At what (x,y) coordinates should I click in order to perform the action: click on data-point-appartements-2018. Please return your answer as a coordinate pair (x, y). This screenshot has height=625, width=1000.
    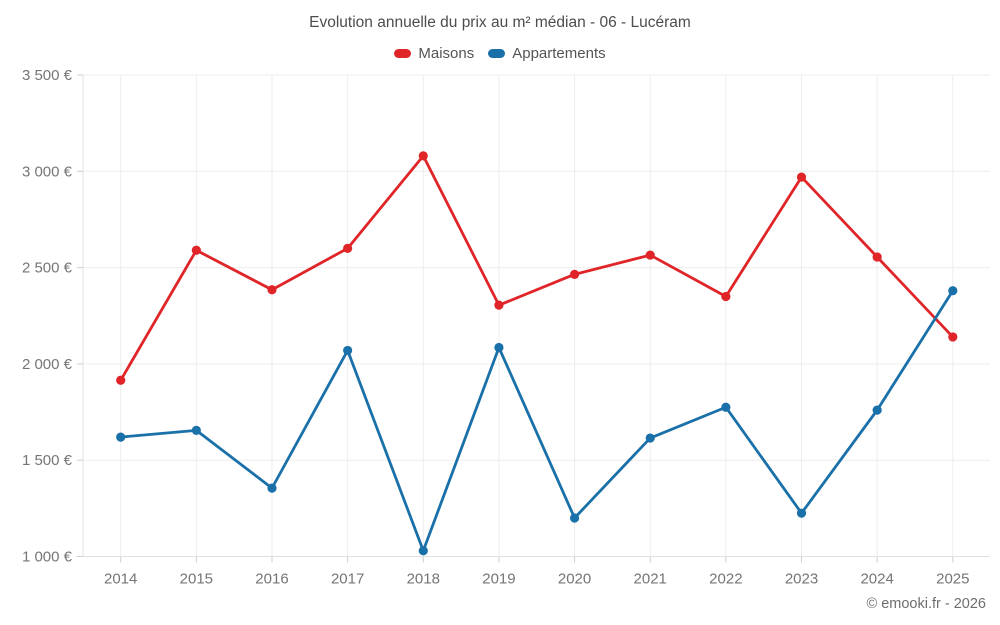
    Looking at the image, I should click on (423, 551).